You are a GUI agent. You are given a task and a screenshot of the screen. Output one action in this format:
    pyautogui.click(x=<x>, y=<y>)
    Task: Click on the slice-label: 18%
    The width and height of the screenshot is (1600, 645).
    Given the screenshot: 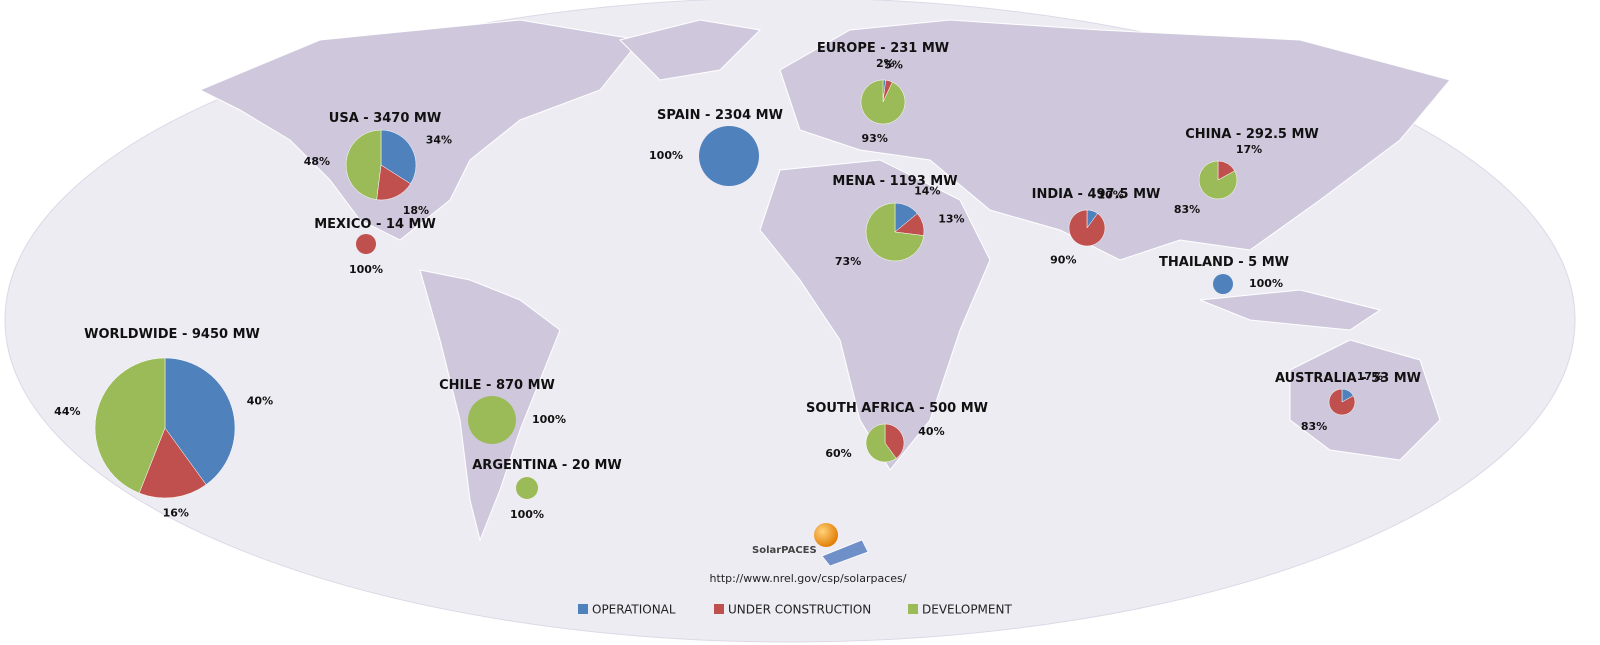 What is the action you would take?
    pyautogui.click(x=416, y=210)
    